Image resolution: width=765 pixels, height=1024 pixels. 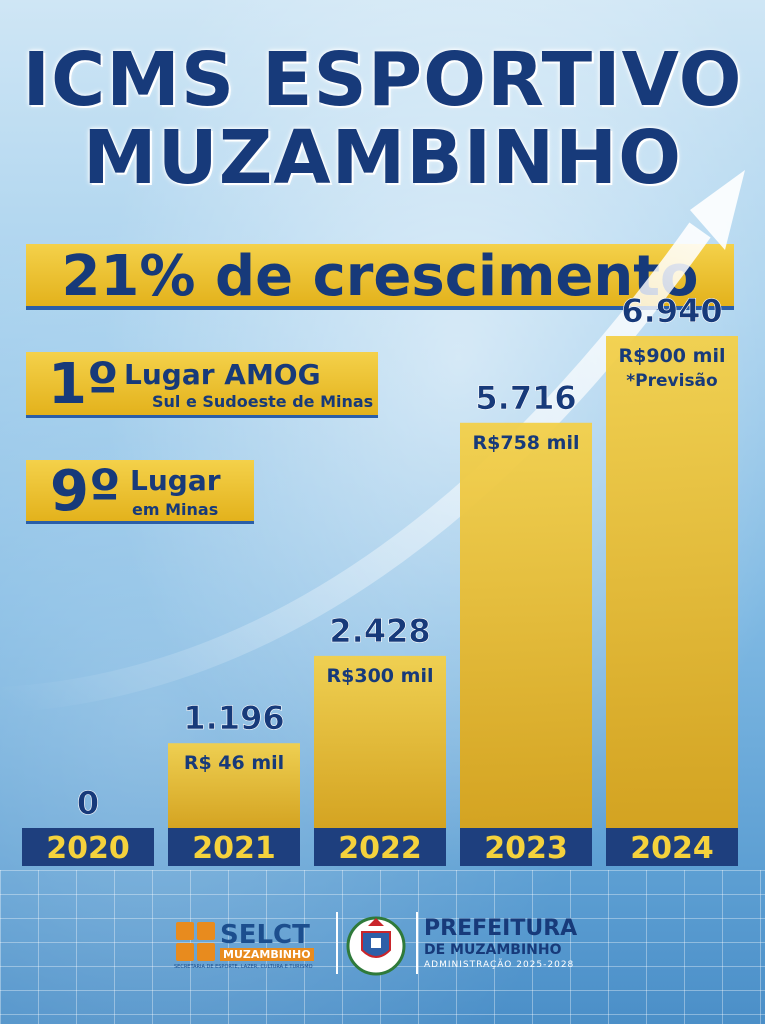 I want to click on year-label: 2023, so click(x=526, y=848).